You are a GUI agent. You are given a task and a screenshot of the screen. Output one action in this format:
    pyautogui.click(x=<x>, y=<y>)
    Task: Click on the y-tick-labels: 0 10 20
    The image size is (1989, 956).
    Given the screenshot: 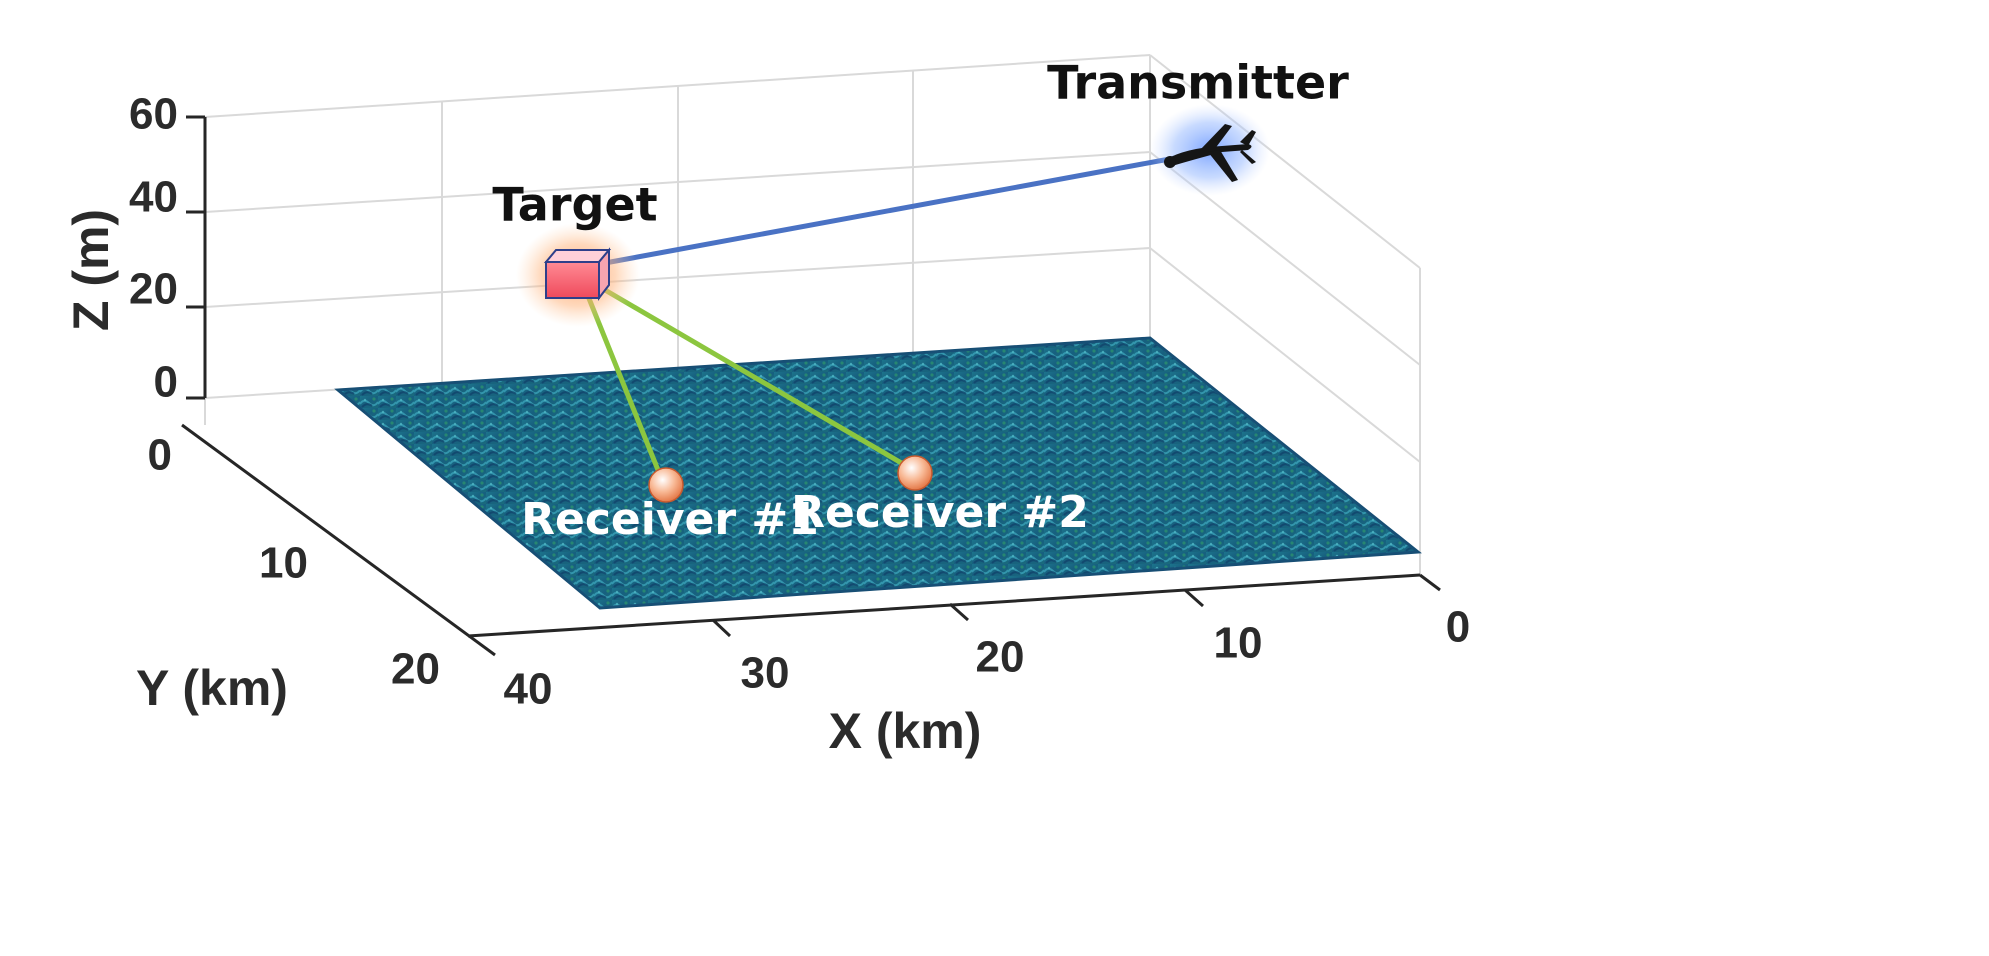 What is the action you would take?
    pyautogui.click(x=294, y=562)
    